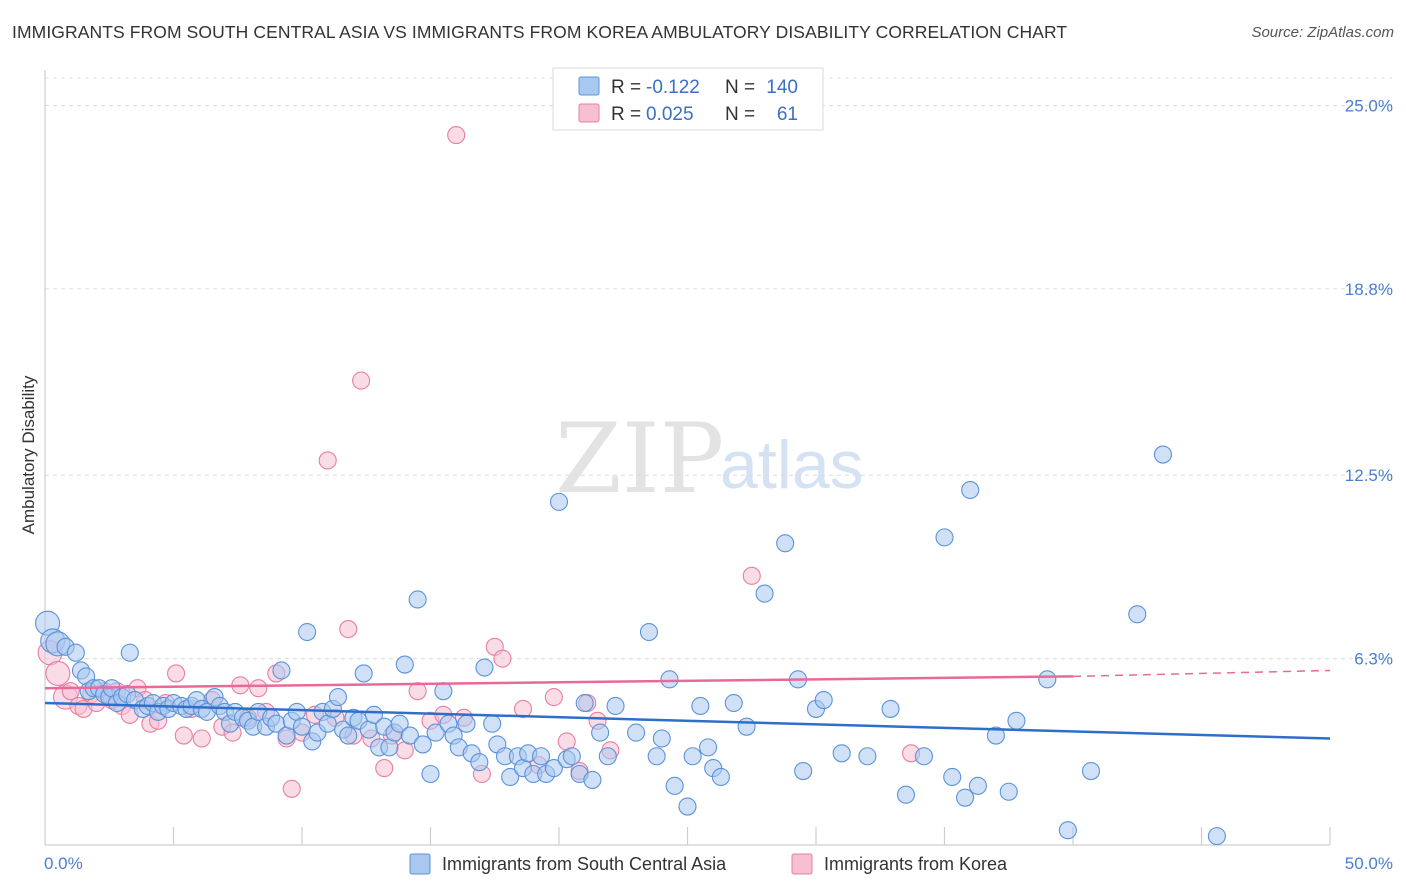  What do you see at coordinates (1322, 32) in the screenshot?
I see `source-note: Source: ZipAtlas.com` at bounding box center [1322, 32].